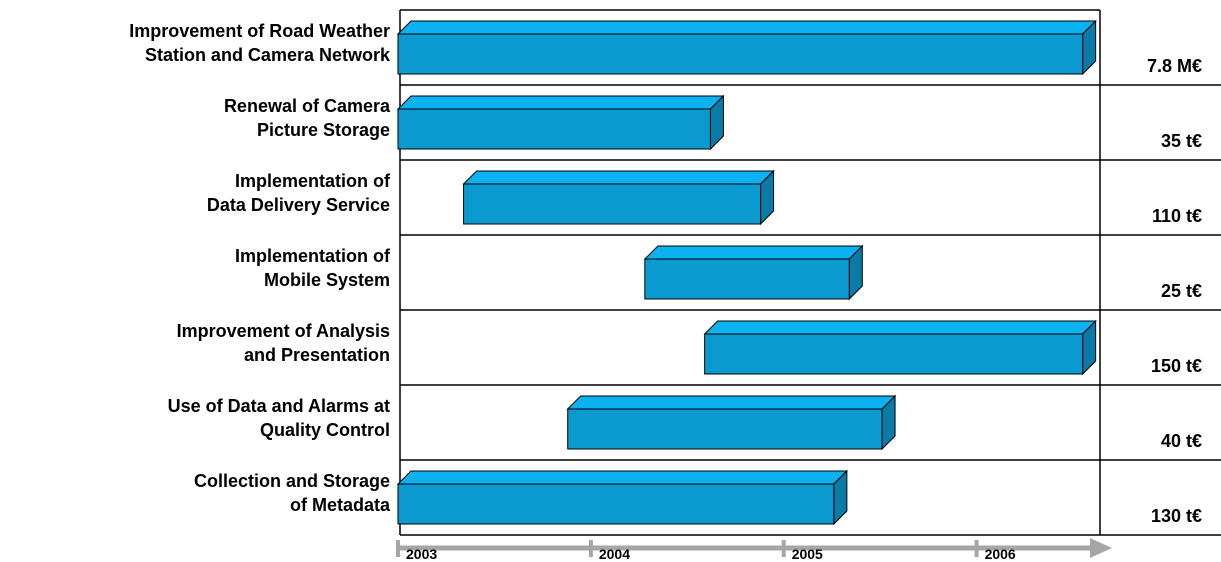 This screenshot has height=562, width=1221. What do you see at coordinates (614, 554) in the screenshot?
I see `x-tick-label: 2004` at bounding box center [614, 554].